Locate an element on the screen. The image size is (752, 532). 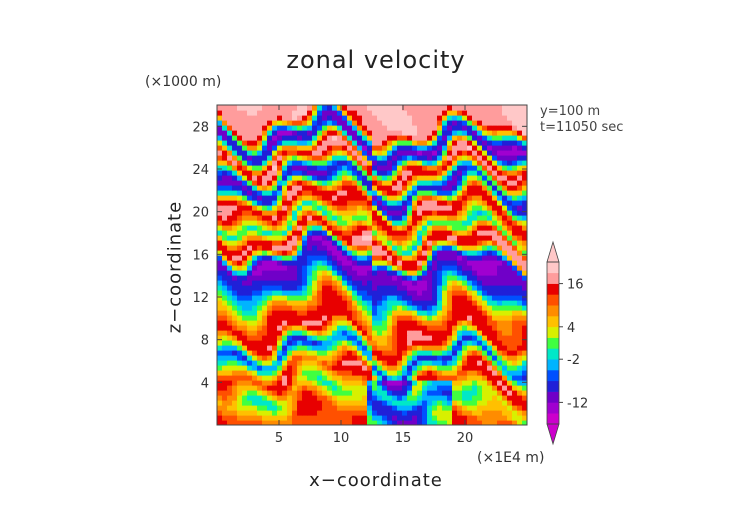
colorbar-segment is located at coordinates (553, 332).